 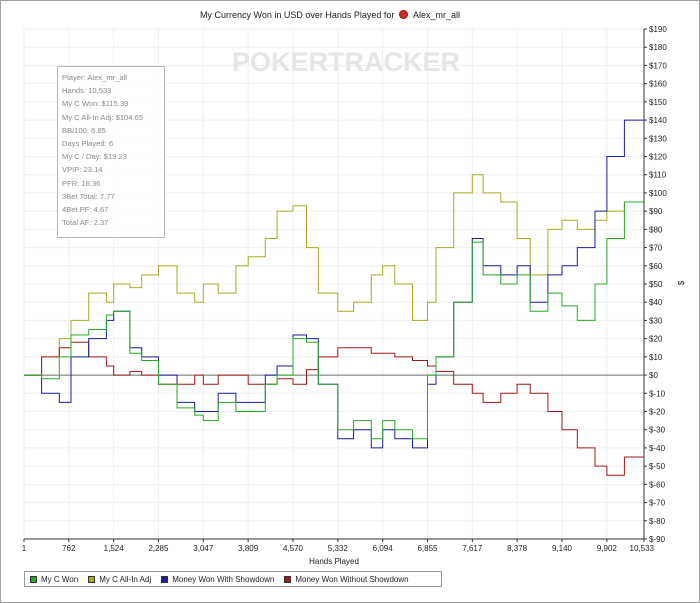 What do you see at coordinates (658, 29) in the screenshot?
I see `y-tick-label: $190` at bounding box center [658, 29].